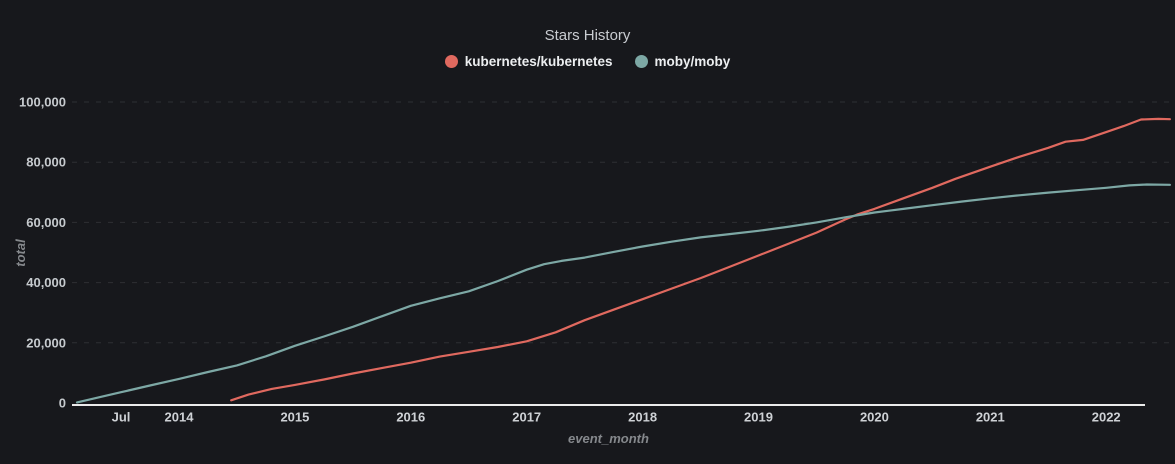 This screenshot has width=1175, height=464. What do you see at coordinates (46, 222) in the screenshot?
I see `y-tick-label: 60,000` at bounding box center [46, 222].